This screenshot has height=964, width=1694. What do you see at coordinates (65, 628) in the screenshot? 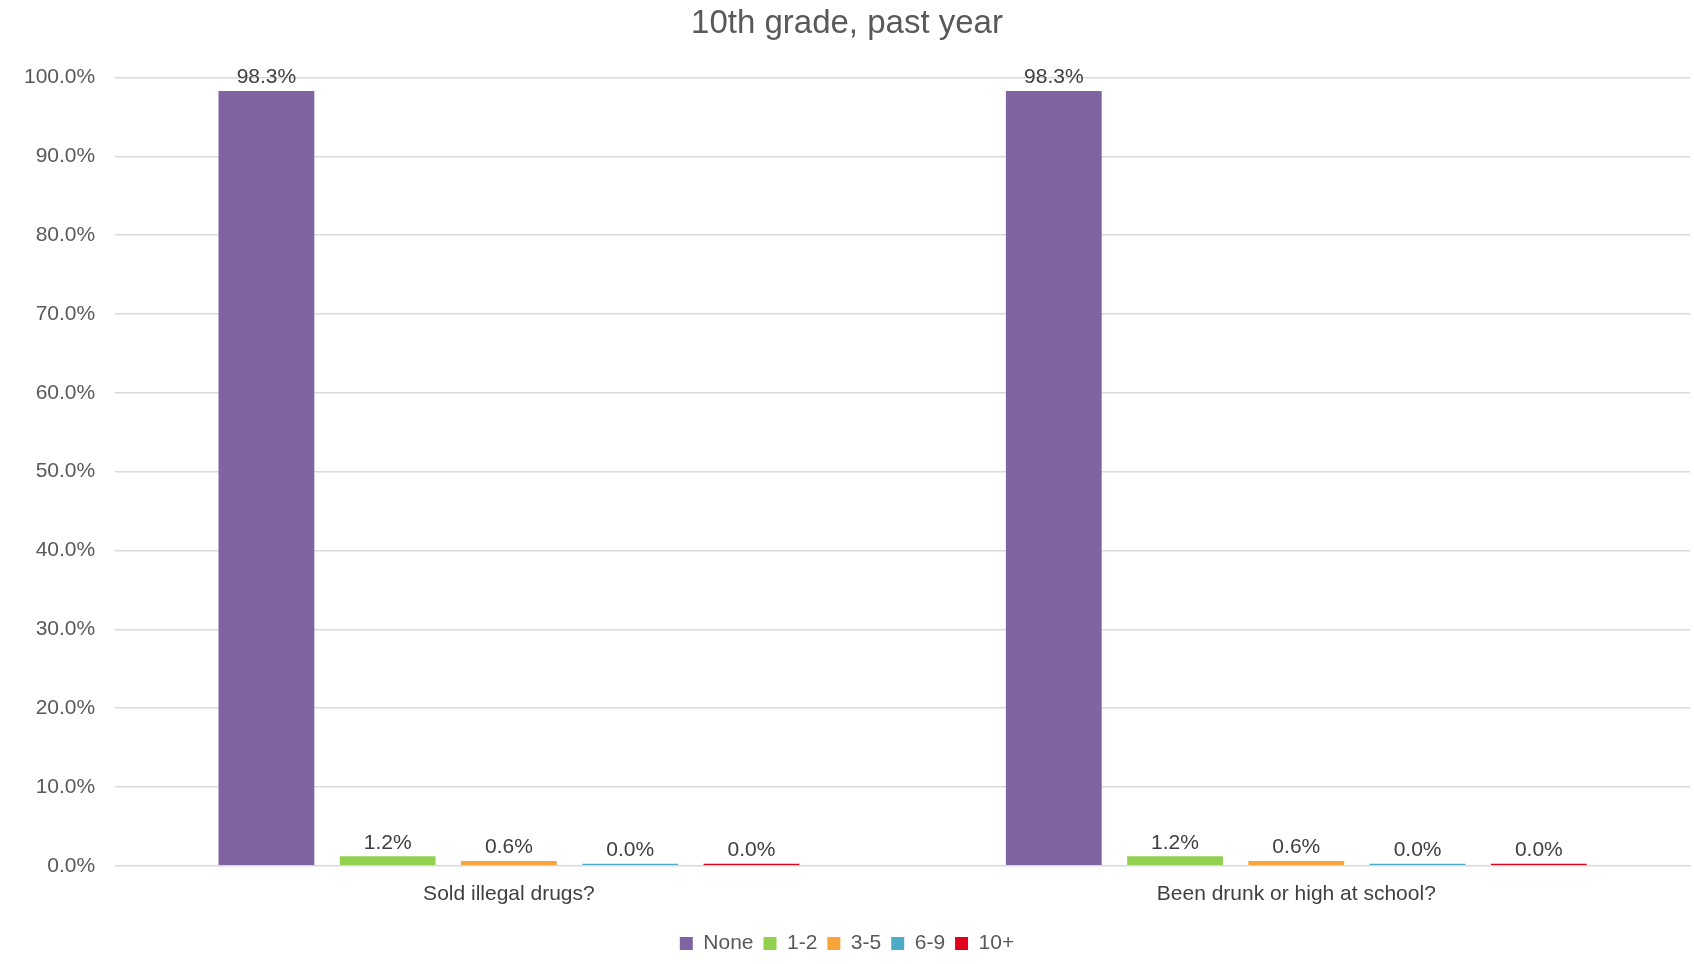
I see `y-tick-label: 30.0%` at bounding box center [65, 628].